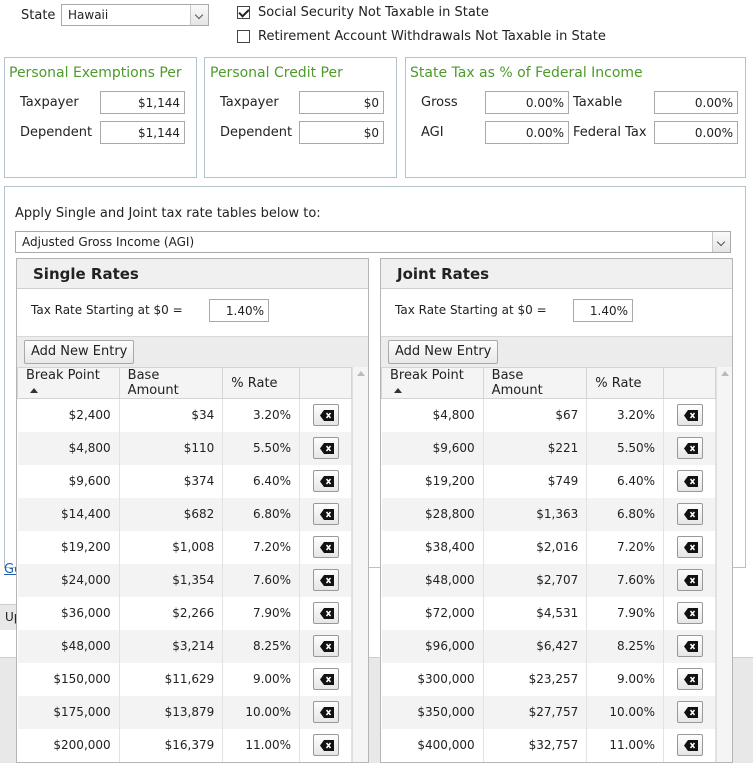 The width and height of the screenshot is (753, 763). What do you see at coordinates (724, 564) in the screenshot?
I see `joint-scrollbar` at bounding box center [724, 564].